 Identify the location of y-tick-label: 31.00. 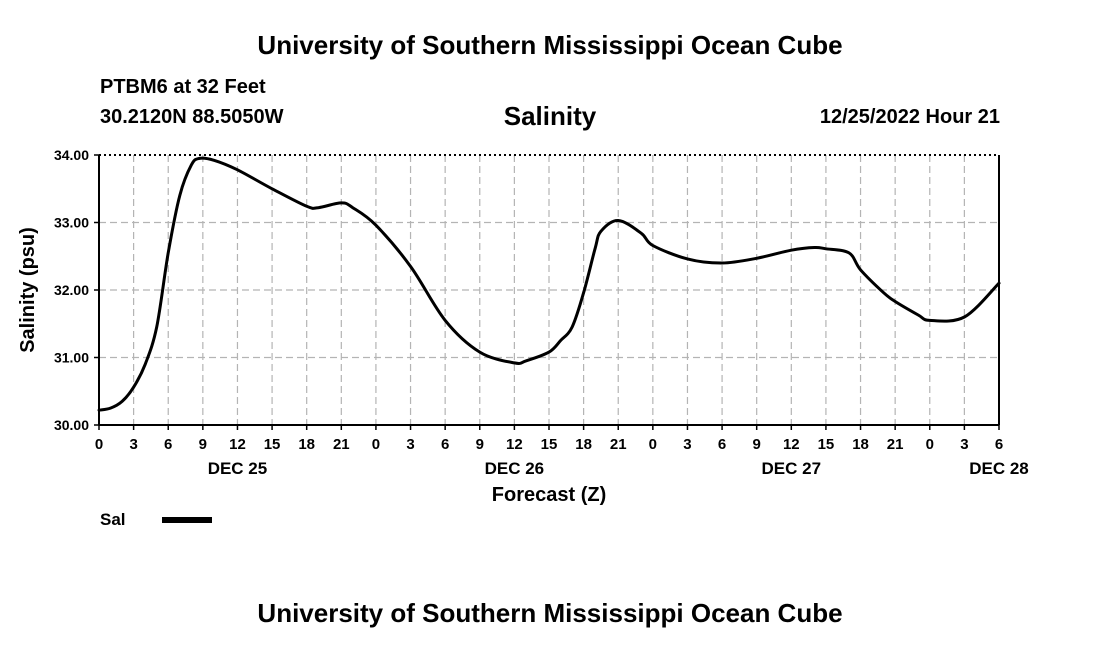
(71, 358).